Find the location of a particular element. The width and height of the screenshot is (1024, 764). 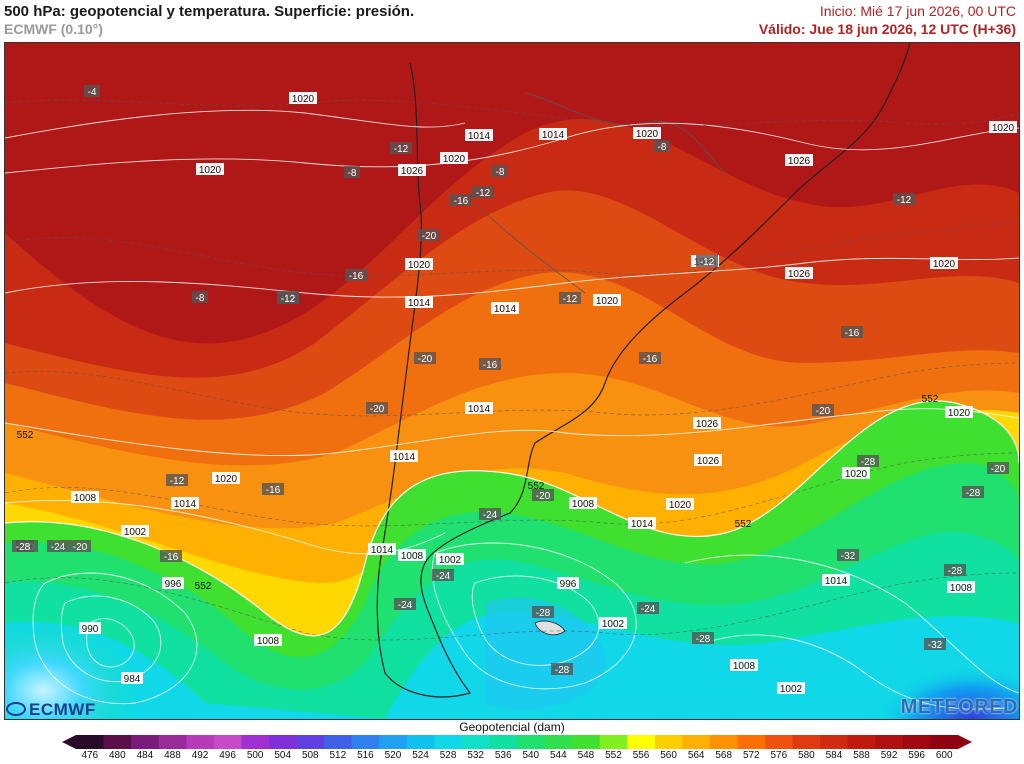

pressure-label: 990 is located at coordinates (90, 629).